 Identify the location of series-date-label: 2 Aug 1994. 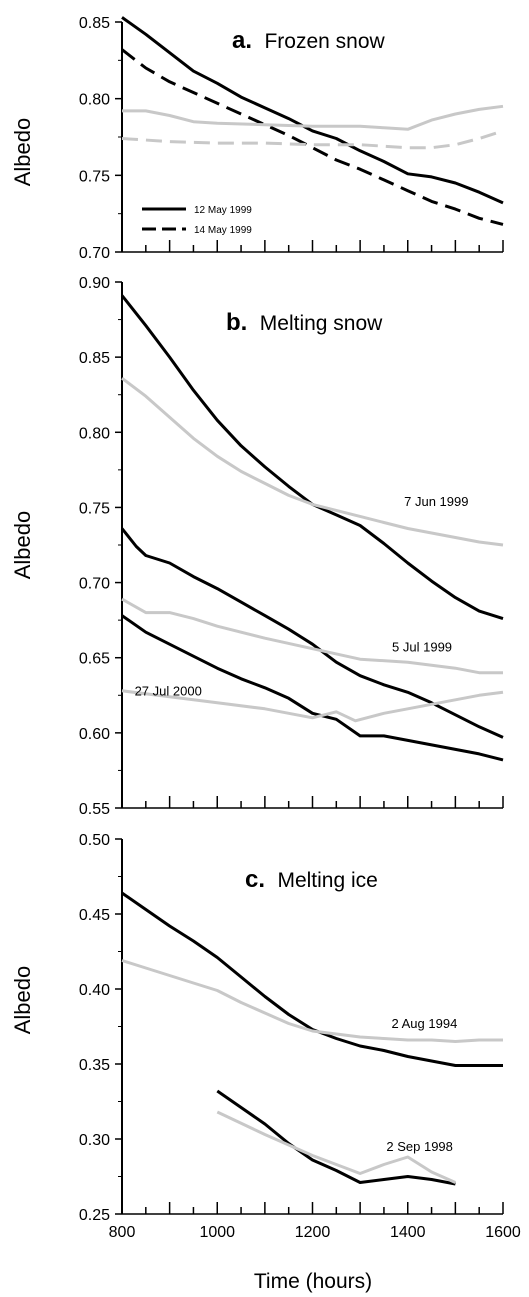
(425, 1023).